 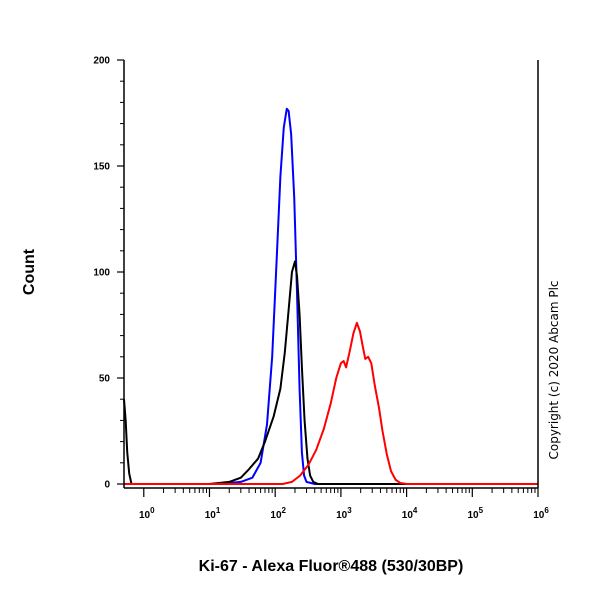 What do you see at coordinates (546, 510) in the screenshot?
I see `x-tick-exponent: 6` at bounding box center [546, 510].